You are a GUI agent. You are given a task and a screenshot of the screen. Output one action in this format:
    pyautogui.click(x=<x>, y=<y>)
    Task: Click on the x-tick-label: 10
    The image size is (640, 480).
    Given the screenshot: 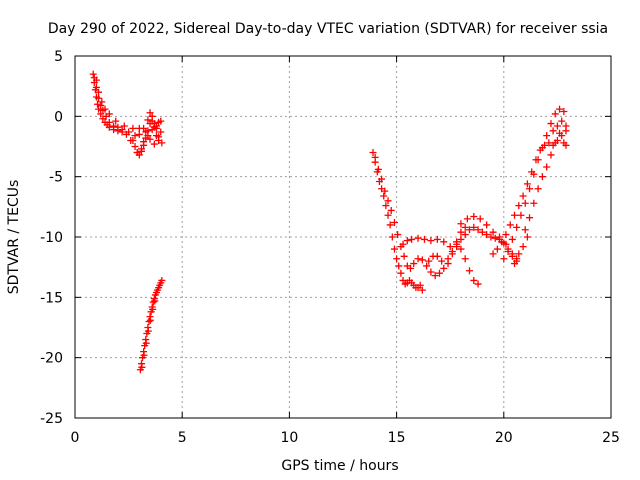 What is the action you would take?
    pyautogui.click(x=289, y=438)
    